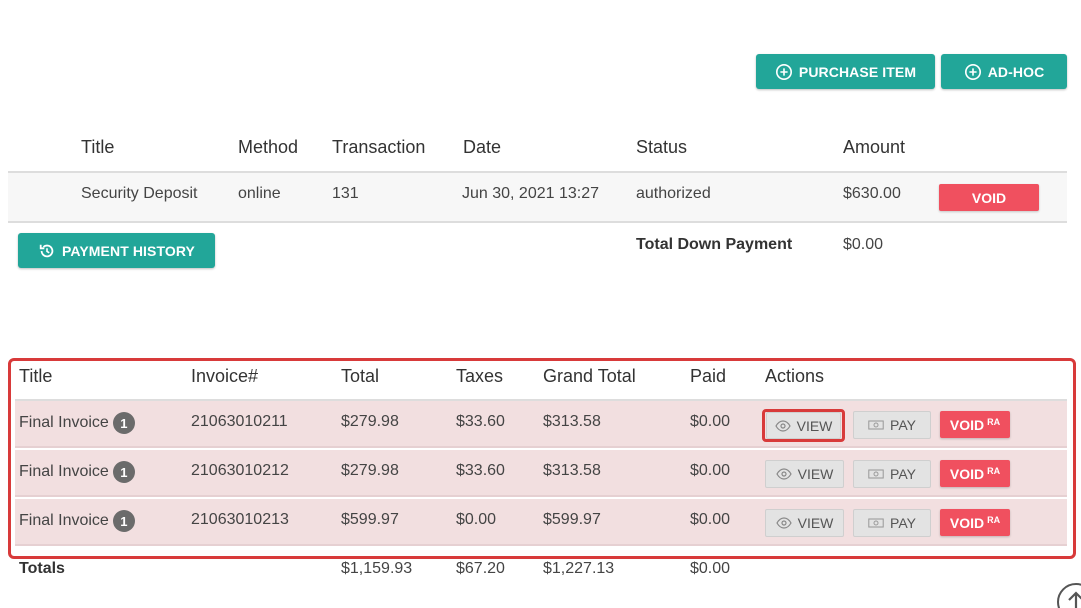  Describe the element at coordinates (857, 71) in the screenshot. I see `purchase-item-label: PURCHASE ITEM` at that location.